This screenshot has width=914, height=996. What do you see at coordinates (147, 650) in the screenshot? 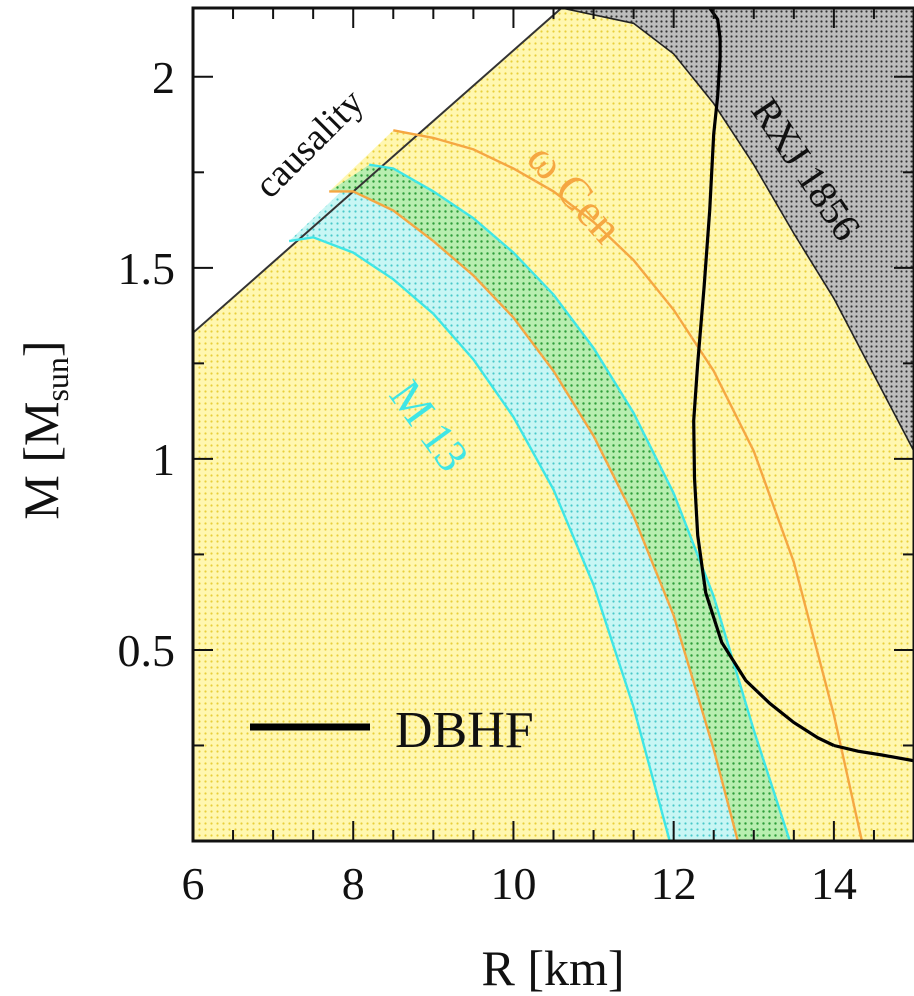
I see `y-tick-label: 0.5` at bounding box center [147, 650].